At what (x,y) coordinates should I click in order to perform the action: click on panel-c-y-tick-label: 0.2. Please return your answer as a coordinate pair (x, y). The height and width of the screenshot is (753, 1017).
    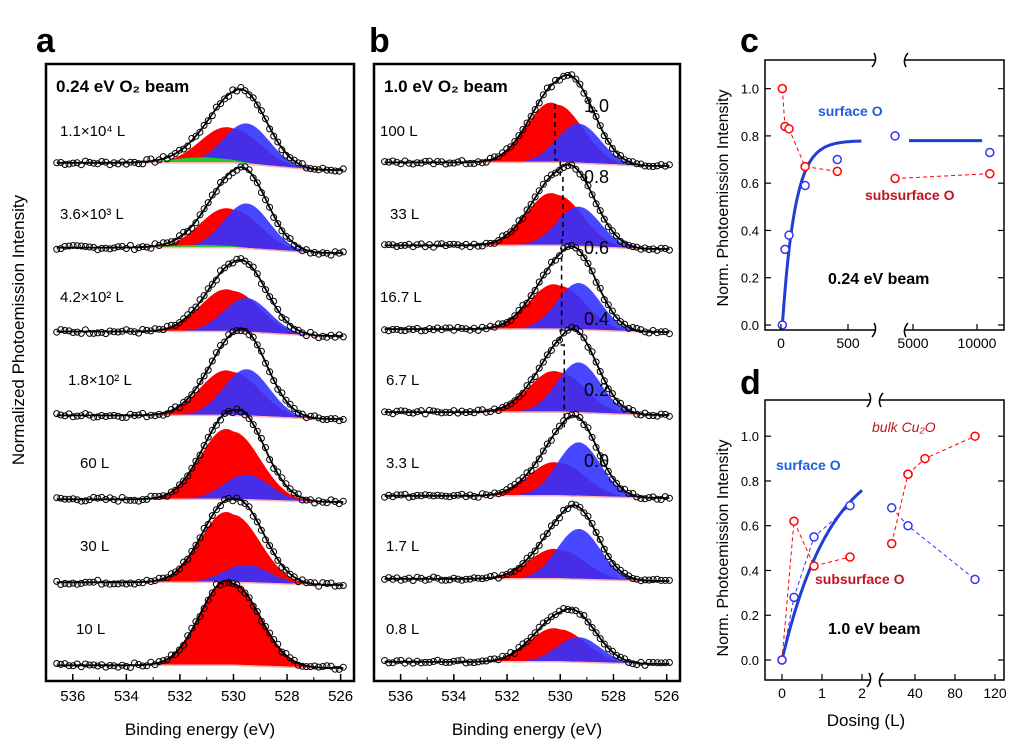
    Looking at the image, I should click on (750, 278).